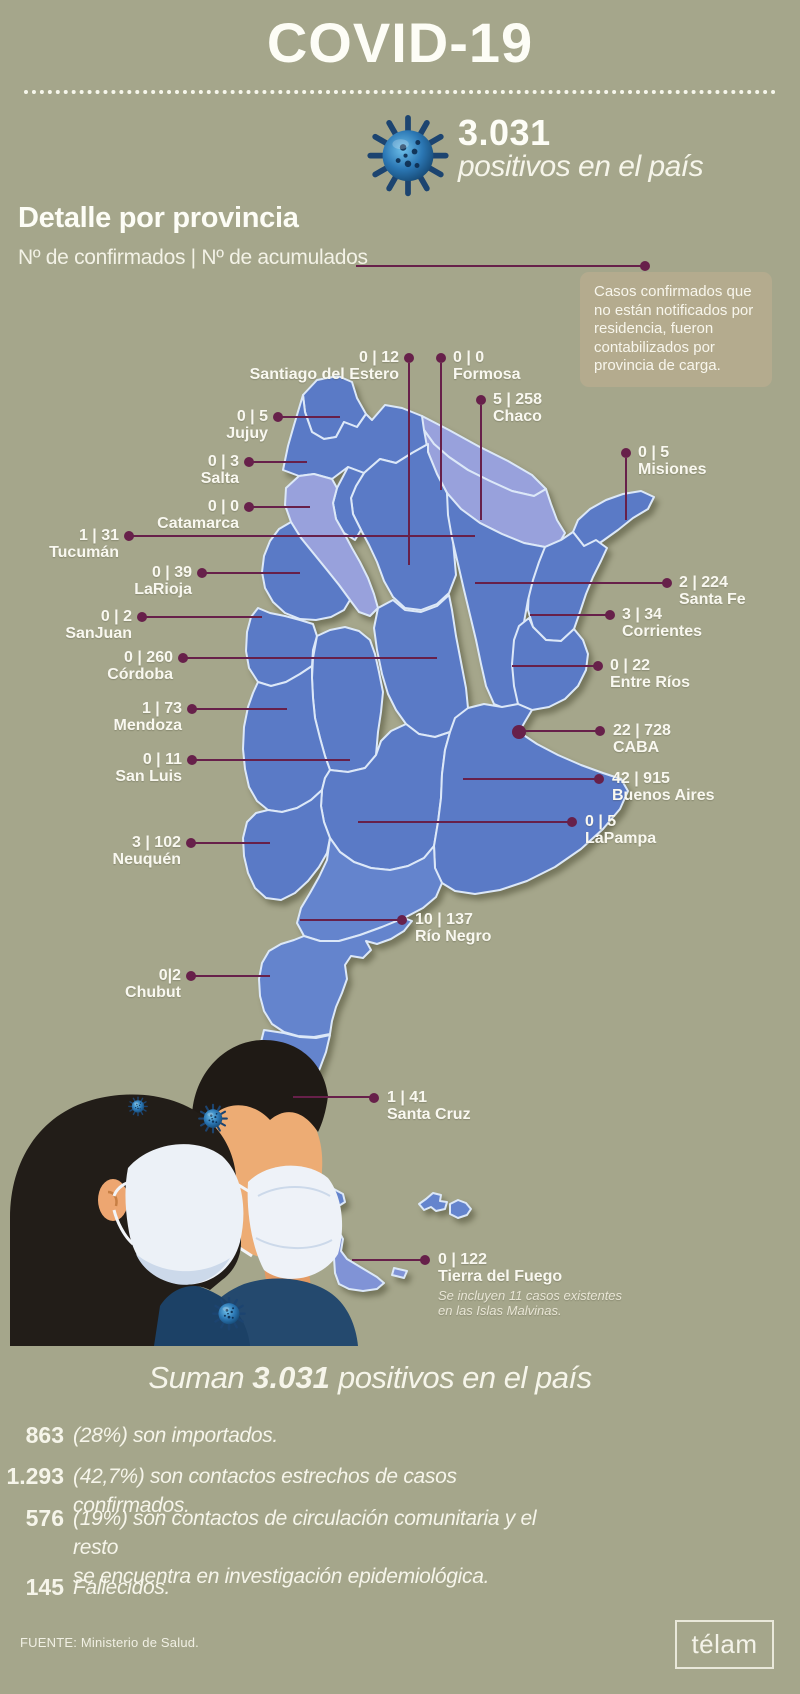 The width and height of the screenshot is (800, 1694). I want to click on islet, so click(399, 1273).